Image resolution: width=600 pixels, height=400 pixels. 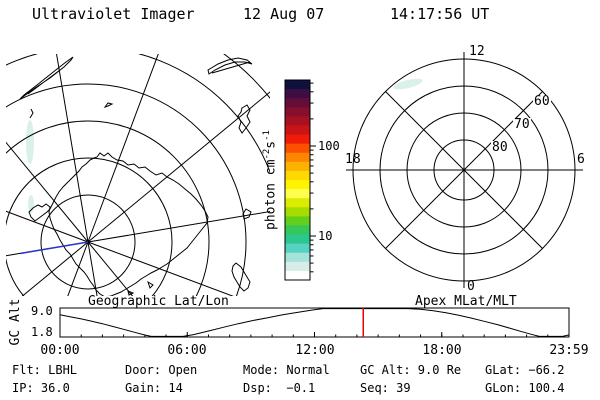 I want to click on colorbar-units-label: photon cm-2s-1, so click(x=270, y=180).